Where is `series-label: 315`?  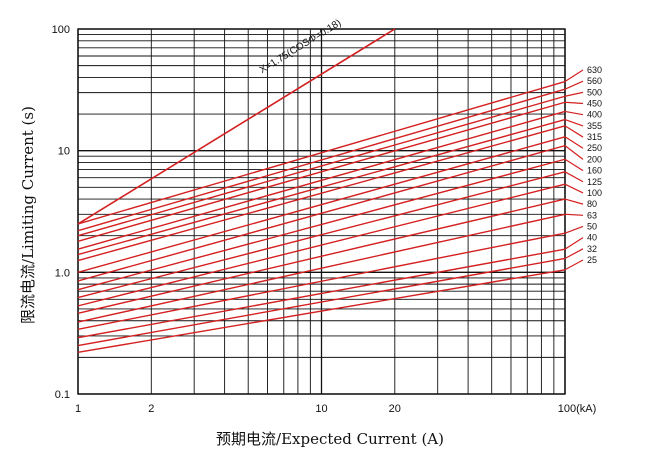
series-label: 315 is located at coordinates (594, 137).